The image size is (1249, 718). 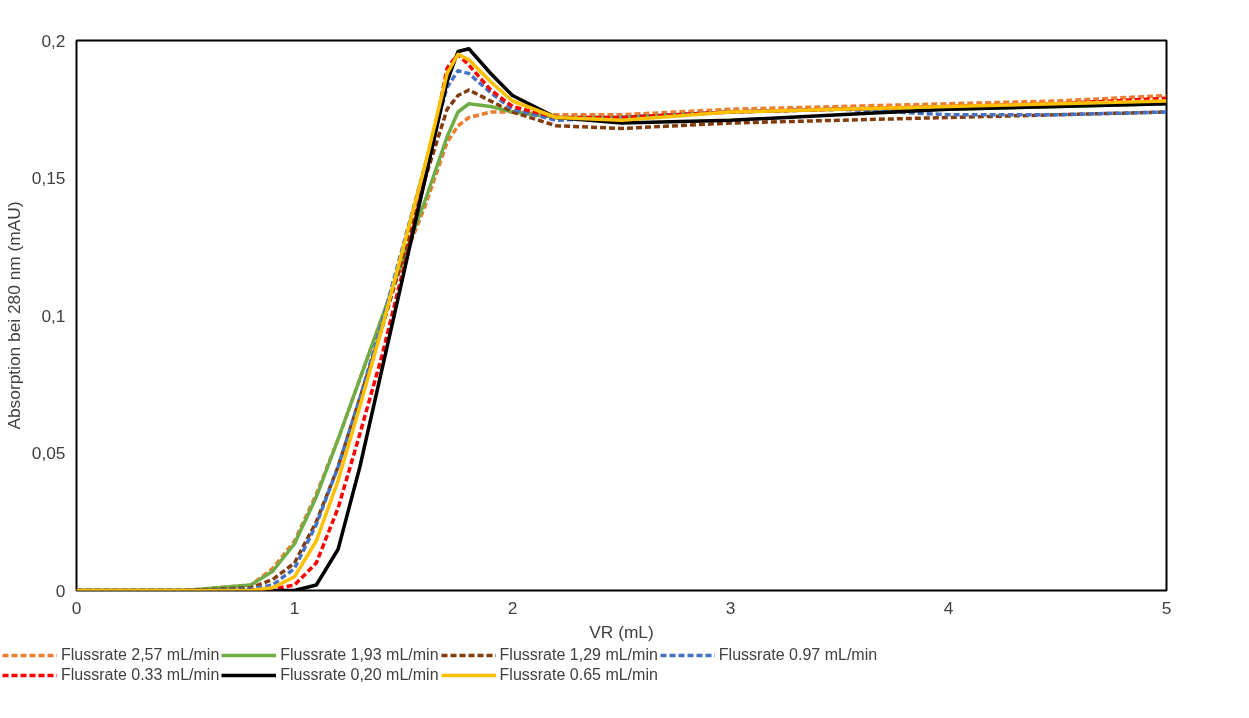 I want to click on y-tick-label: 0,1, so click(x=53, y=315).